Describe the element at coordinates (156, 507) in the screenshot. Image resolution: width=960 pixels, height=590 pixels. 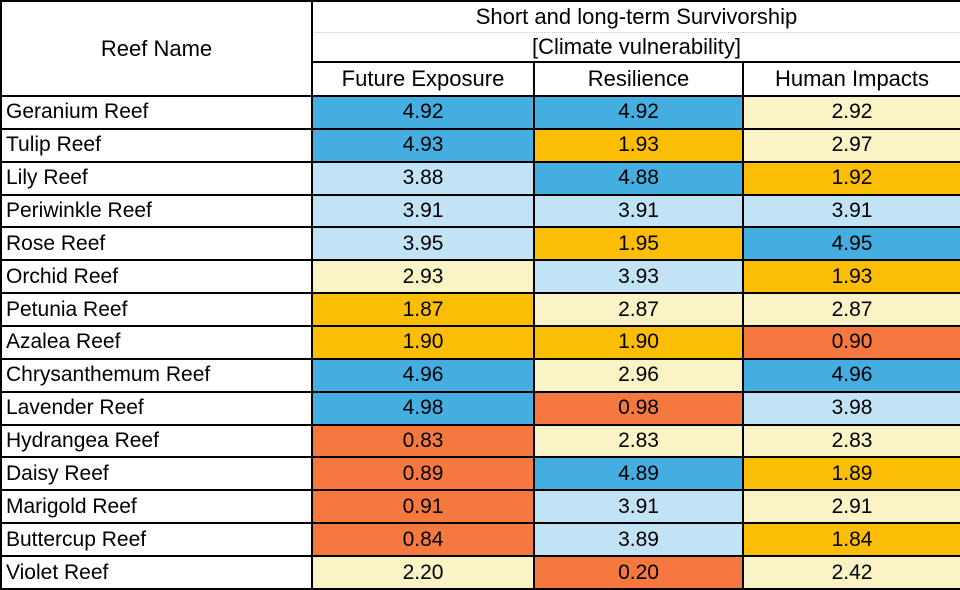
I see `reef-name-cell: Marigold Reef` at that location.